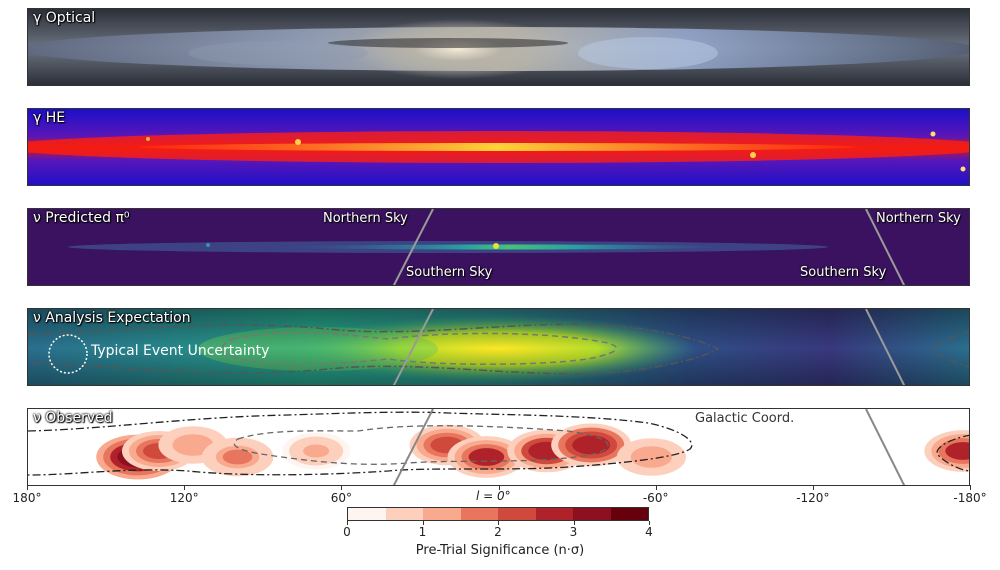  I want to click on predicted-title: ν Predicted π⁰, so click(81, 218).